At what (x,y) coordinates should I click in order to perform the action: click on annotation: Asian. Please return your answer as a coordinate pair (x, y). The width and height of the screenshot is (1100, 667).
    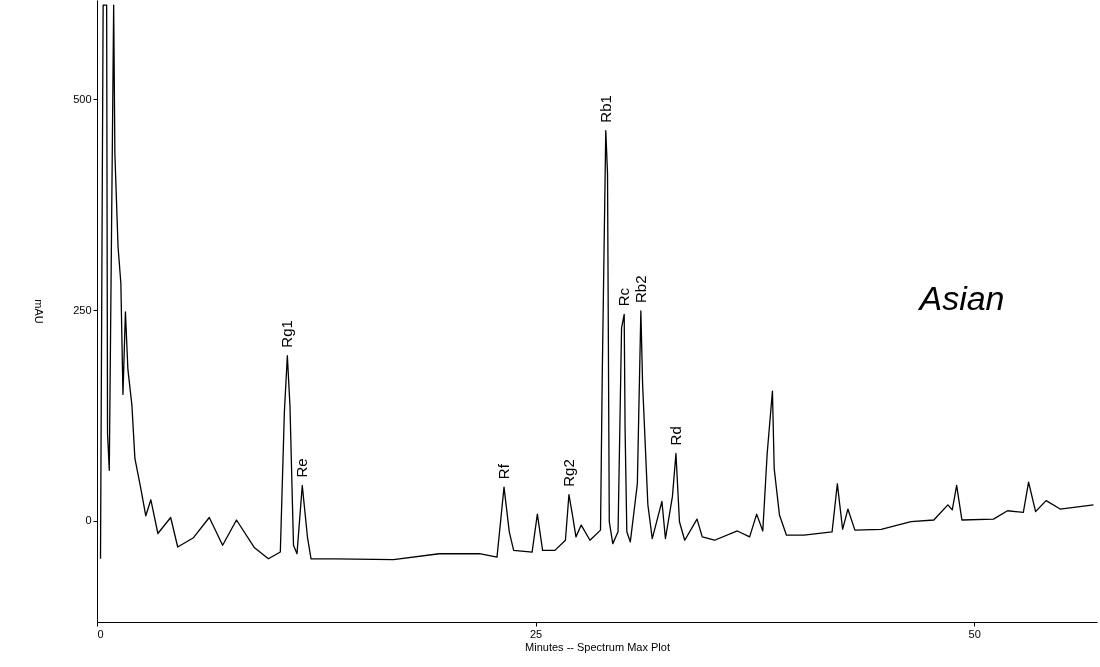
    Looking at the image, I should click on (961, 298).